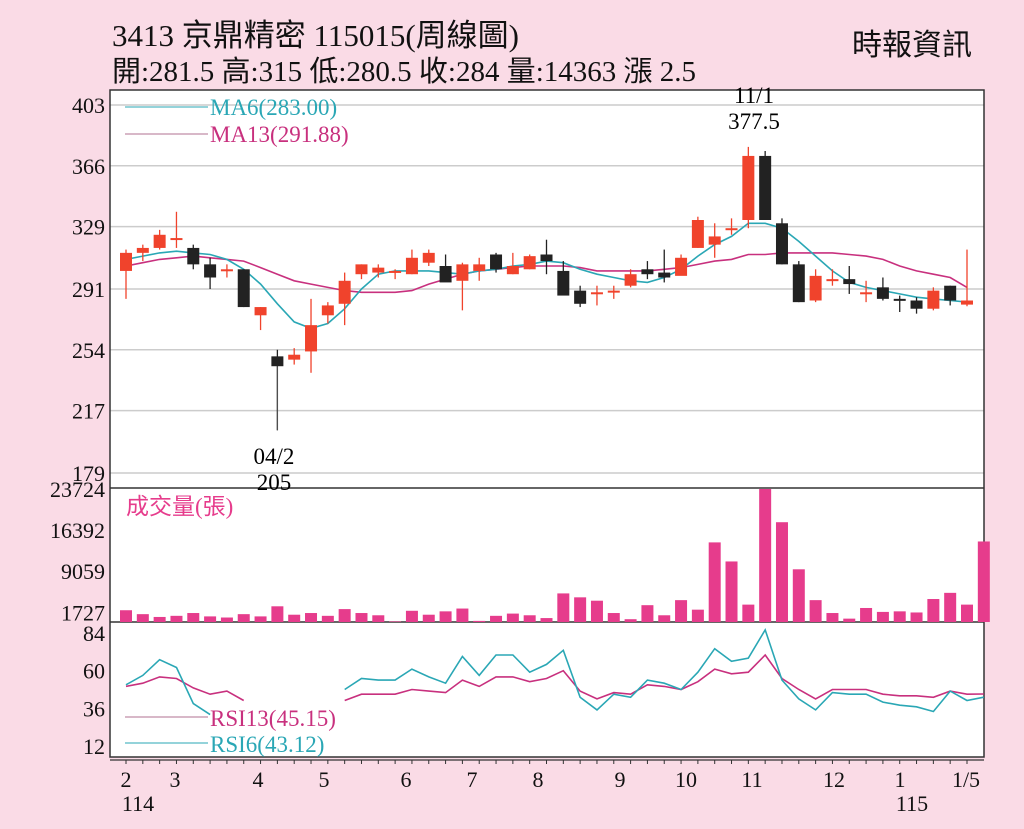 The height and width of the screenshot is (829, 1024). What do you see at coordinates (273, 107) in the screenshot?
I see `ma6-legend: MA6(283.00)` at bounding box center [273, 107].